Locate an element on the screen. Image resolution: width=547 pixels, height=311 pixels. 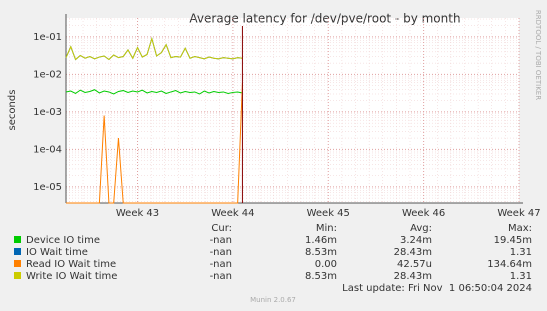
x-tick-label: Week 45 is located at coordinates (328, 213).